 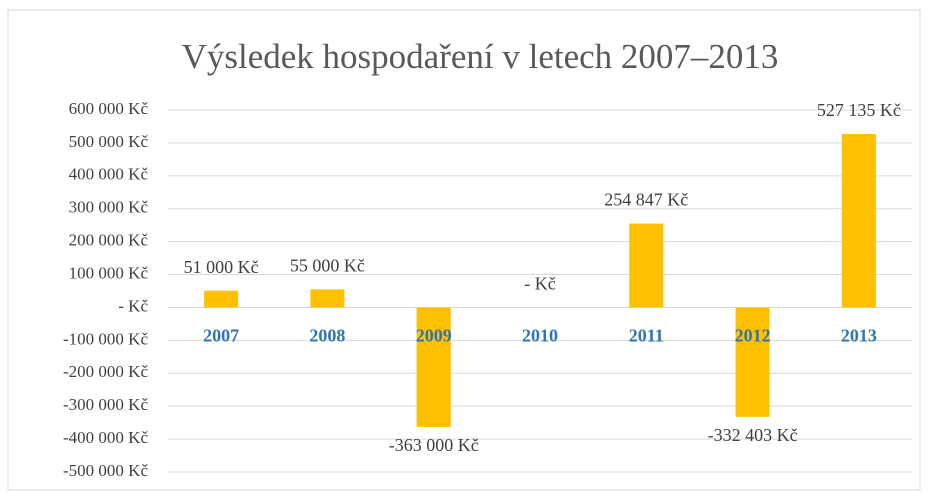 What do you see at coordinates (221, 336) in the screenshot?
I see `x-tick-label: 2007` at bounding box center [221, 336].